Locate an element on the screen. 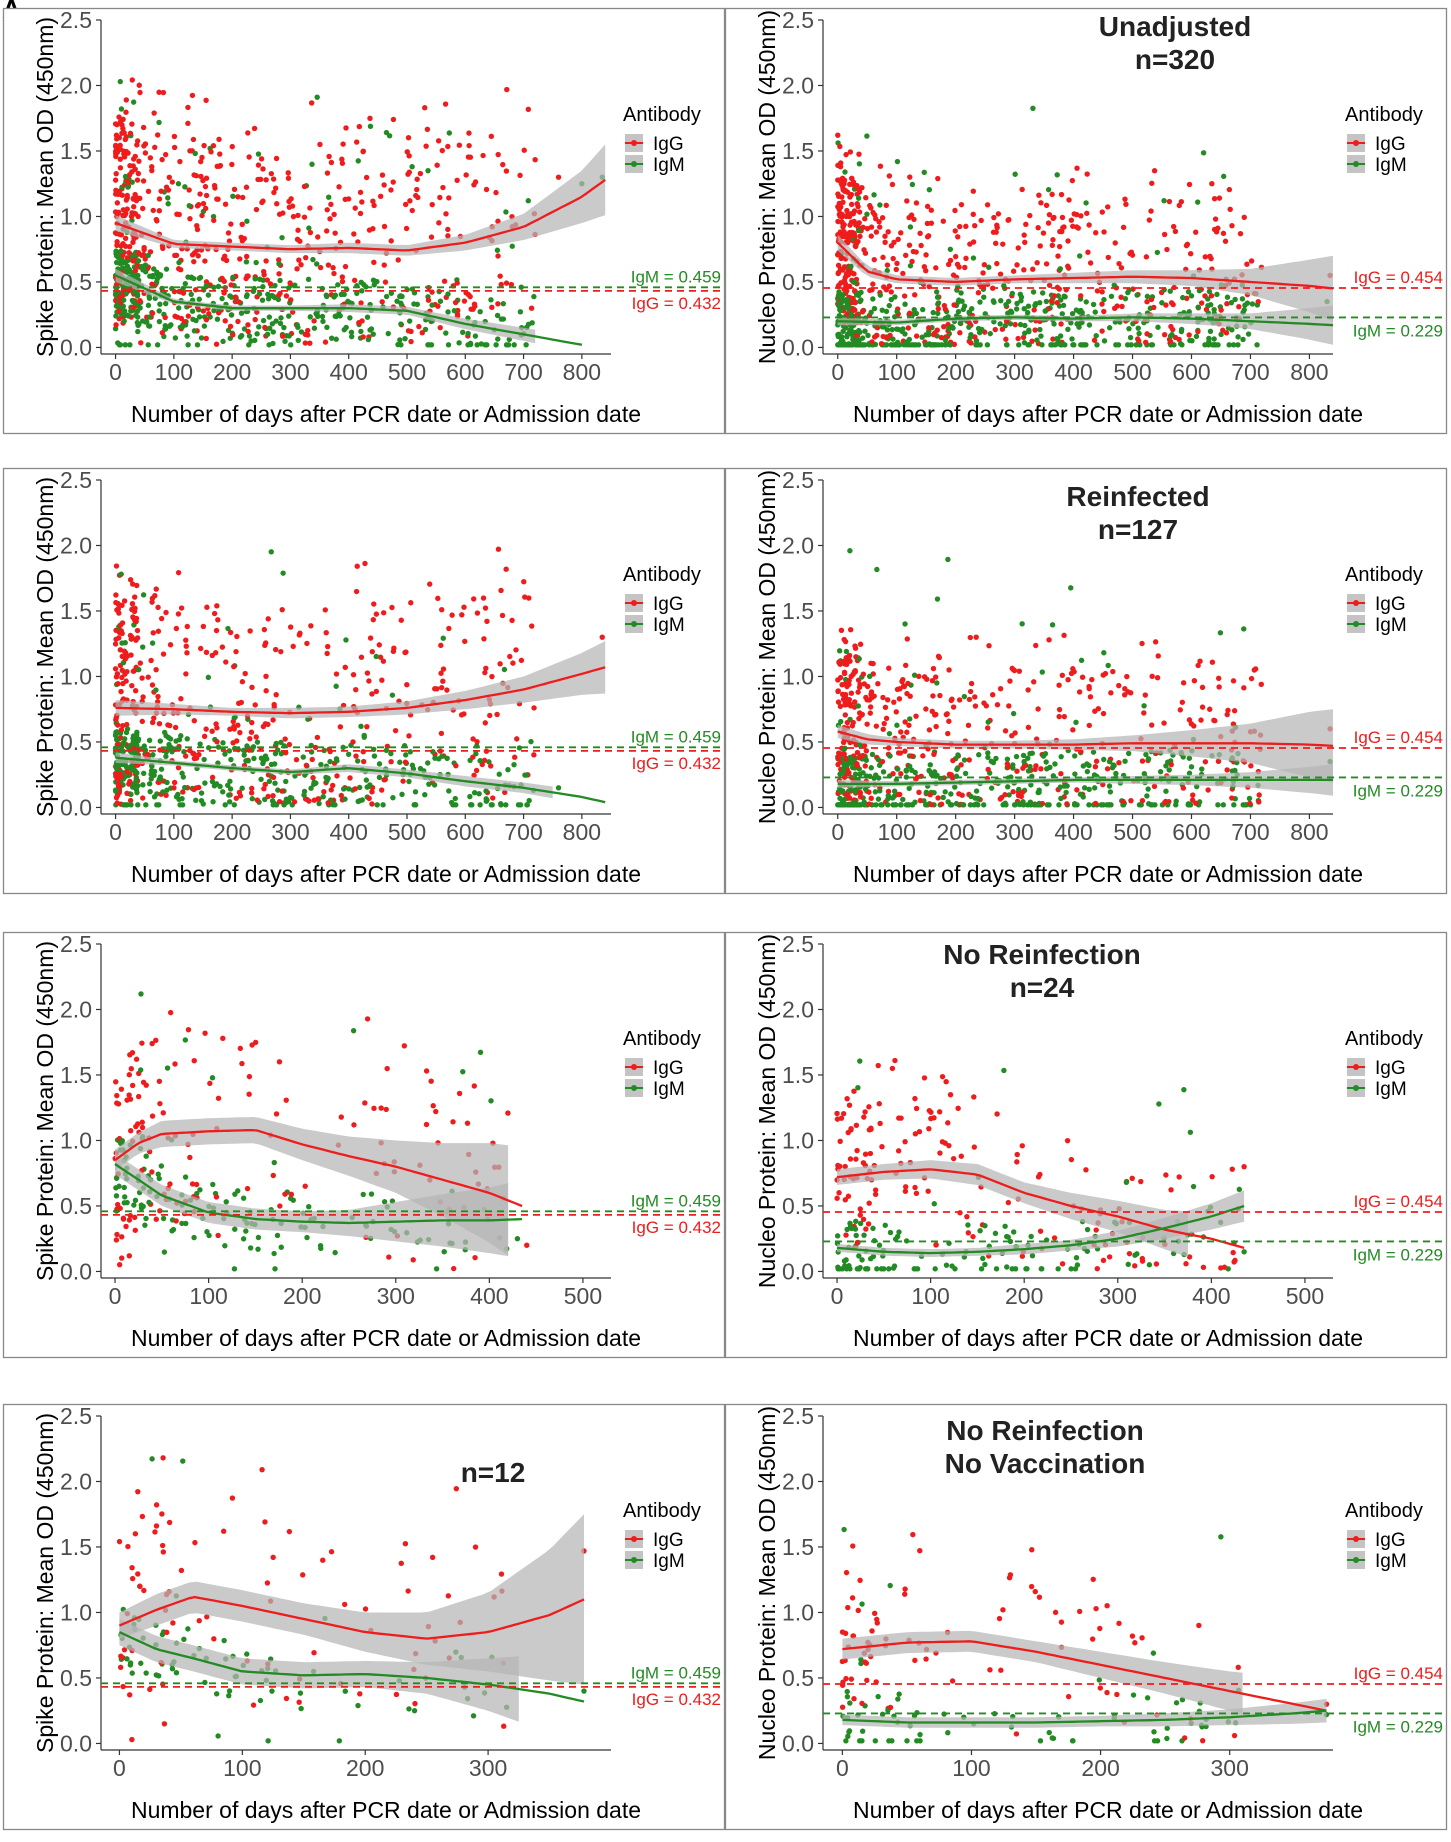 This screenshot has width=1451, height=1842. legend-label-igg: IgG is located at coordinates (668, 604).